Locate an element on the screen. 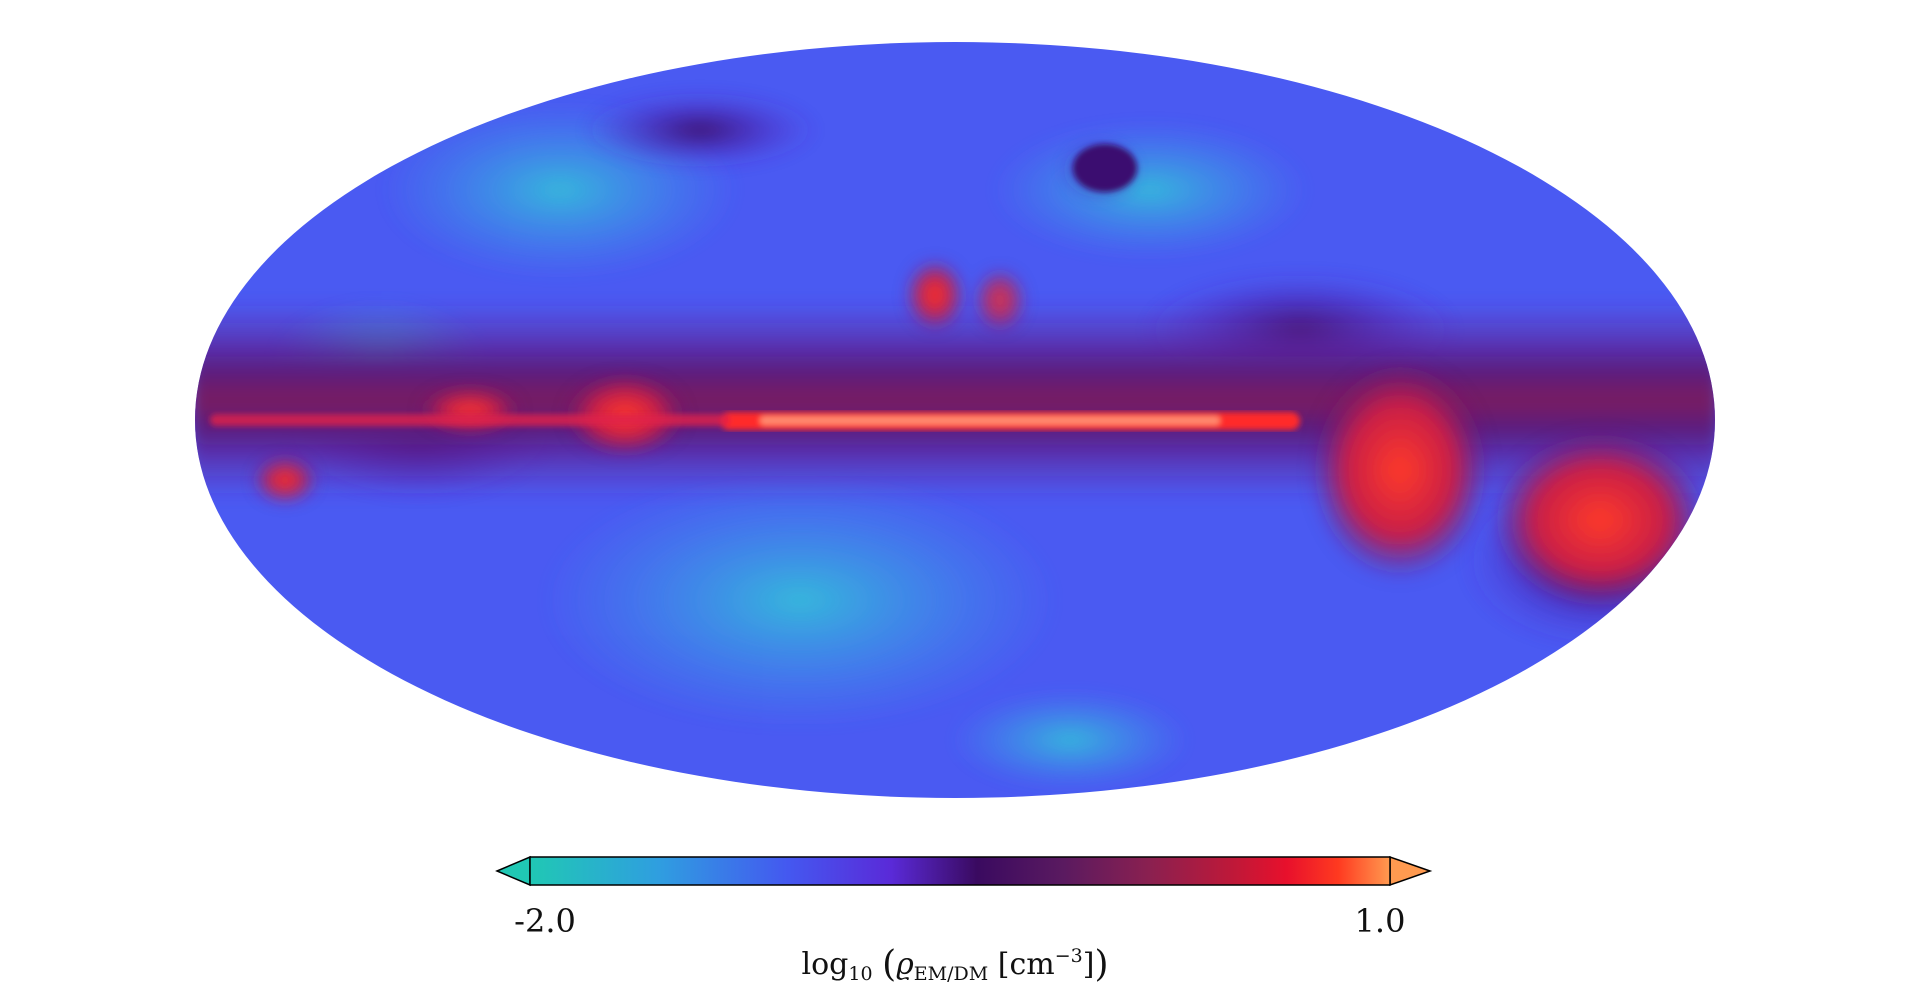 Image resolution: width=1910 pixels, height=1000 pixels. label-paren-open: ( is located at coordinates (889, 964).